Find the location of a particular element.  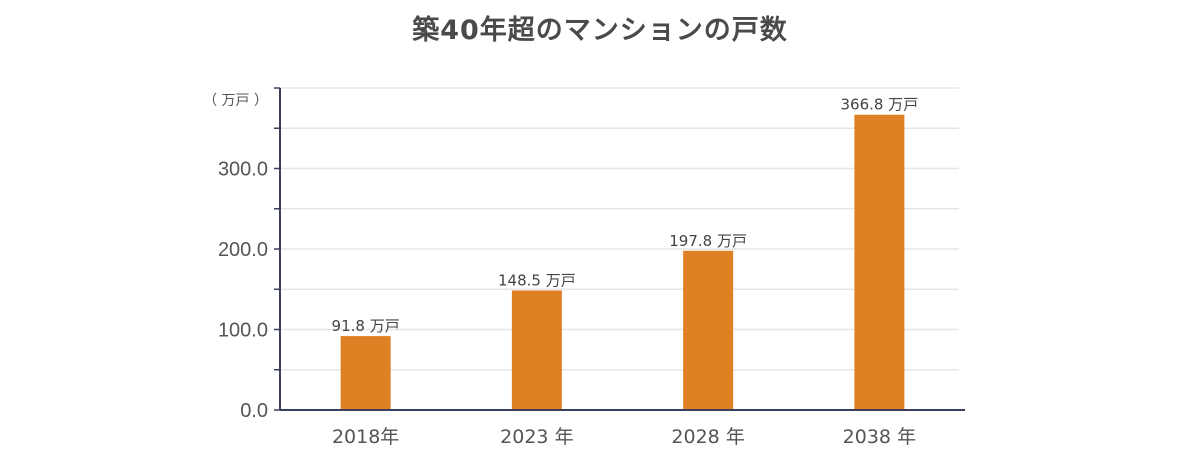

y-tick-label: 300.0 is located at coordinates (243, 170).